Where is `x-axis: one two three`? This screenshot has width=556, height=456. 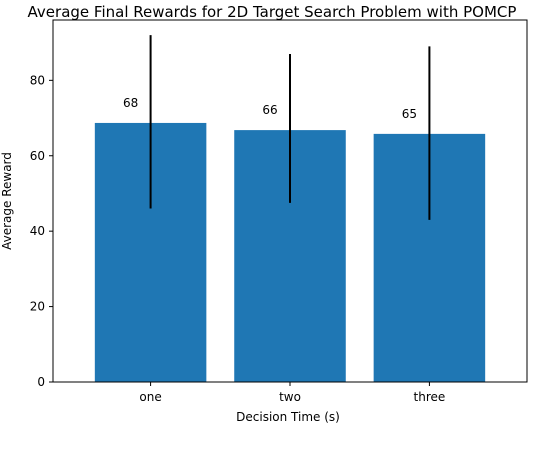 x-axis: one two three is located at coordinates (292, 393).